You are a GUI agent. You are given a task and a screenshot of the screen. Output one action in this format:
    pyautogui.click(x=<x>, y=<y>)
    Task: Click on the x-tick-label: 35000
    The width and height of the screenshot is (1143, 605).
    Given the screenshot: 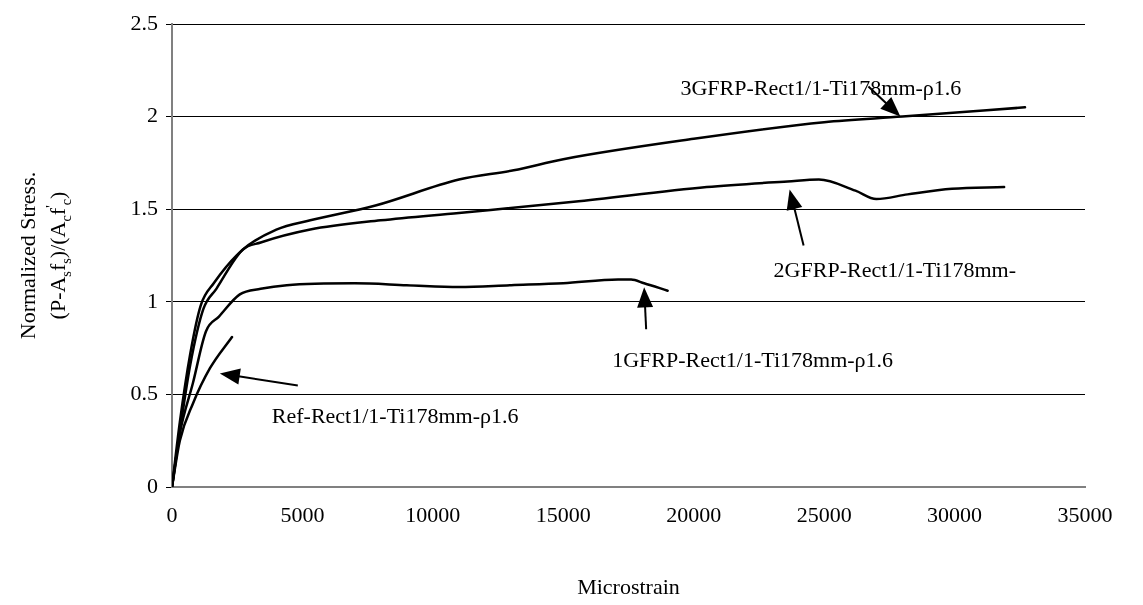 What is the action you would take?
    pyautogui.click(x=1085, y=514)
    